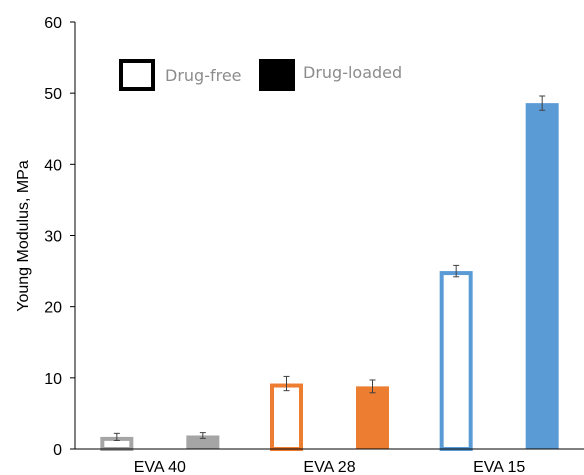  I want to click on legend: Drug-free Drug-loaded, so click(260, 75).